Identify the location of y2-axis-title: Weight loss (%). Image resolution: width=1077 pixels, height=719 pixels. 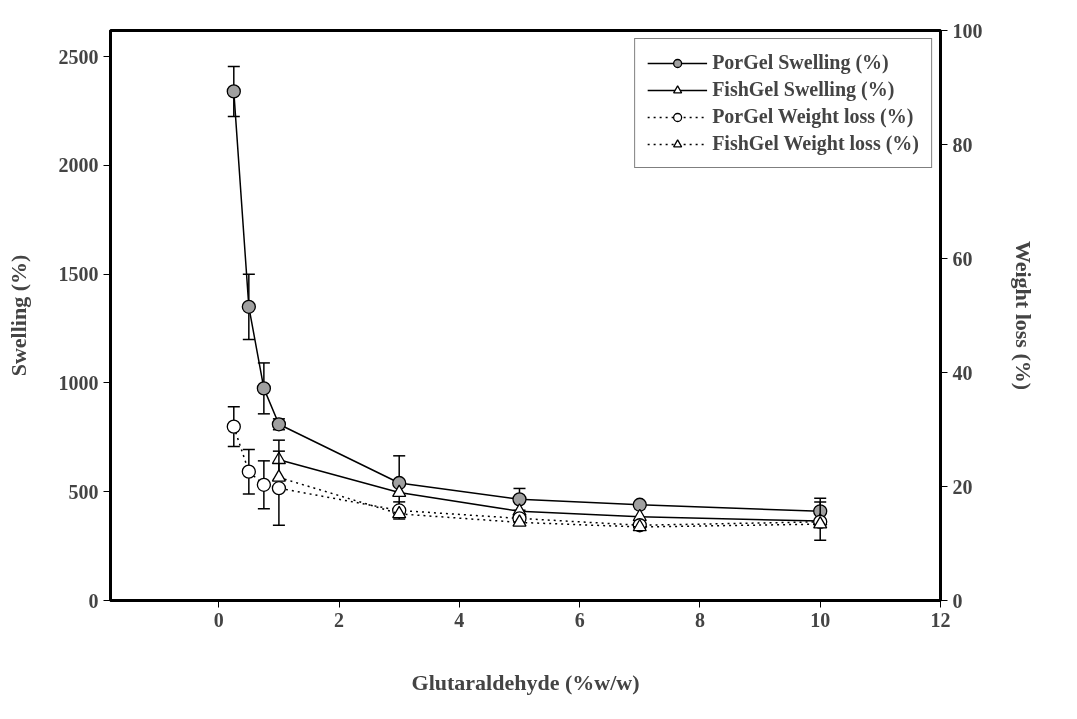
(1023, 315).